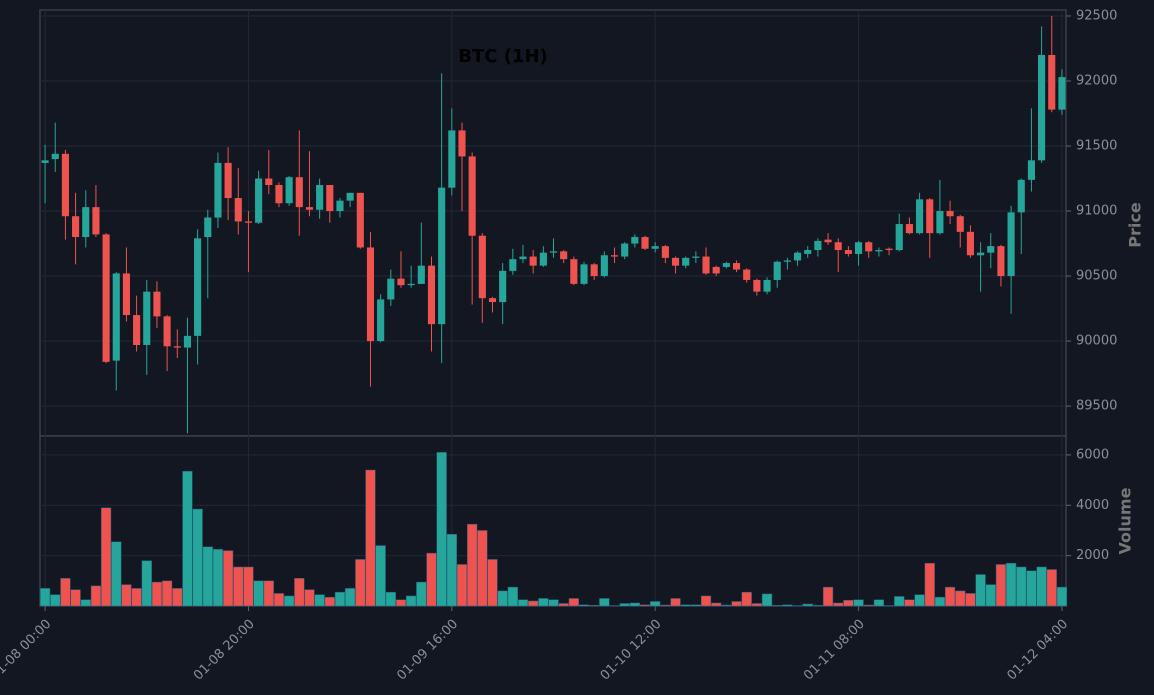  Describe the element at coordinates (1125, 520) in the screenshot. I see `volume-axis-label: Volume` at that location.